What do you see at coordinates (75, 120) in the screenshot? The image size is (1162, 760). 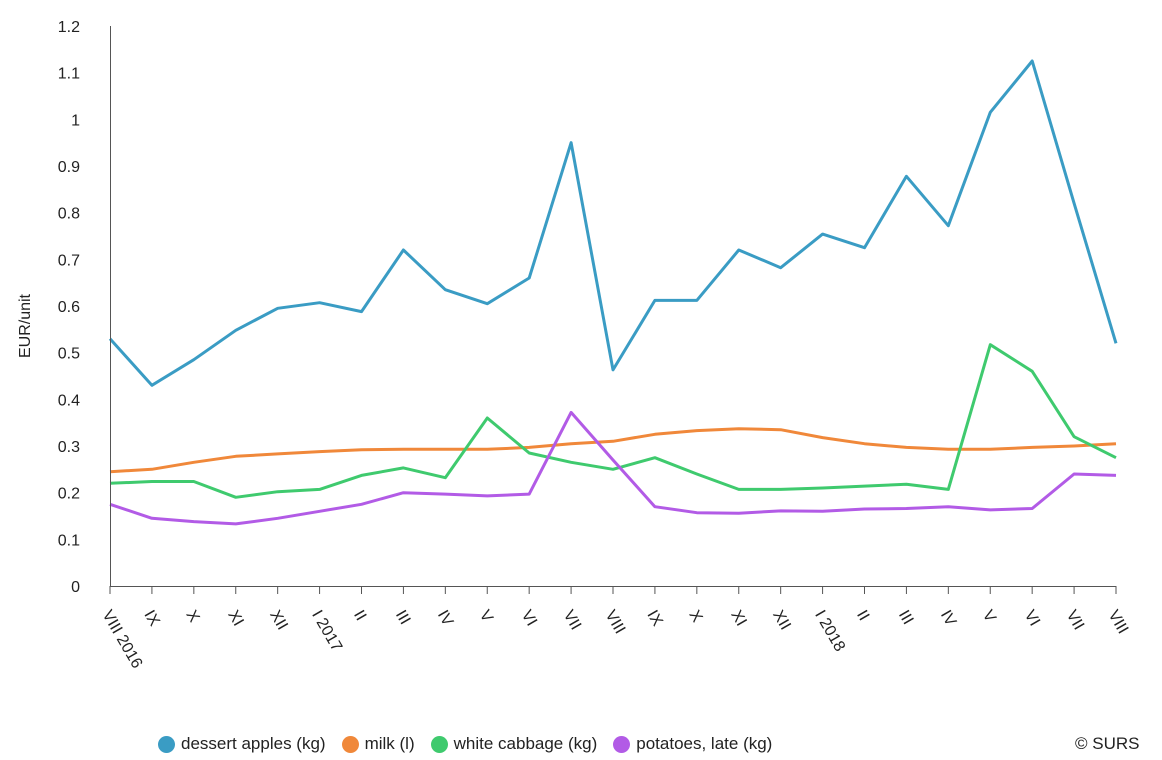 I see `y-tick-label: 1` at bounding box center [75, 120].